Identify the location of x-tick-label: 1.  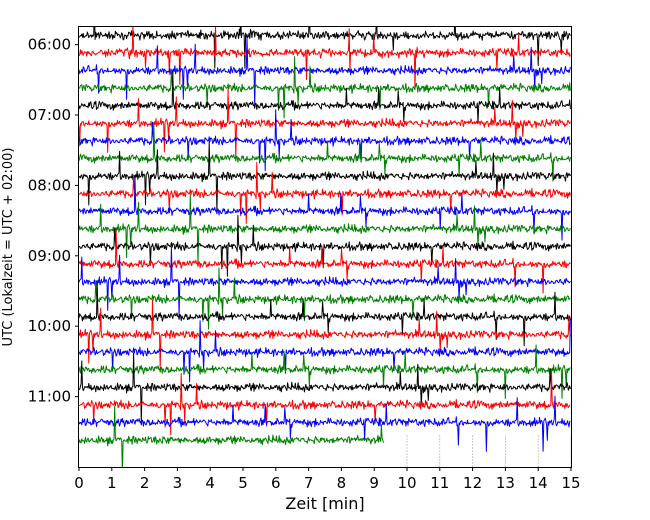
(112, 483).